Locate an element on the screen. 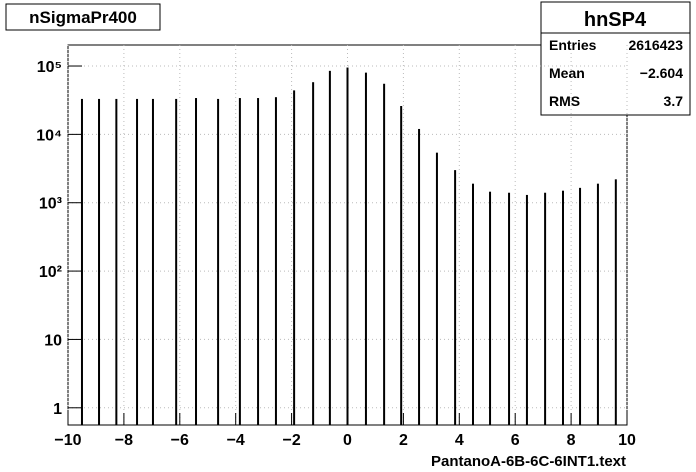  y-tick-label: 10 is located at coordinates (53, 340).